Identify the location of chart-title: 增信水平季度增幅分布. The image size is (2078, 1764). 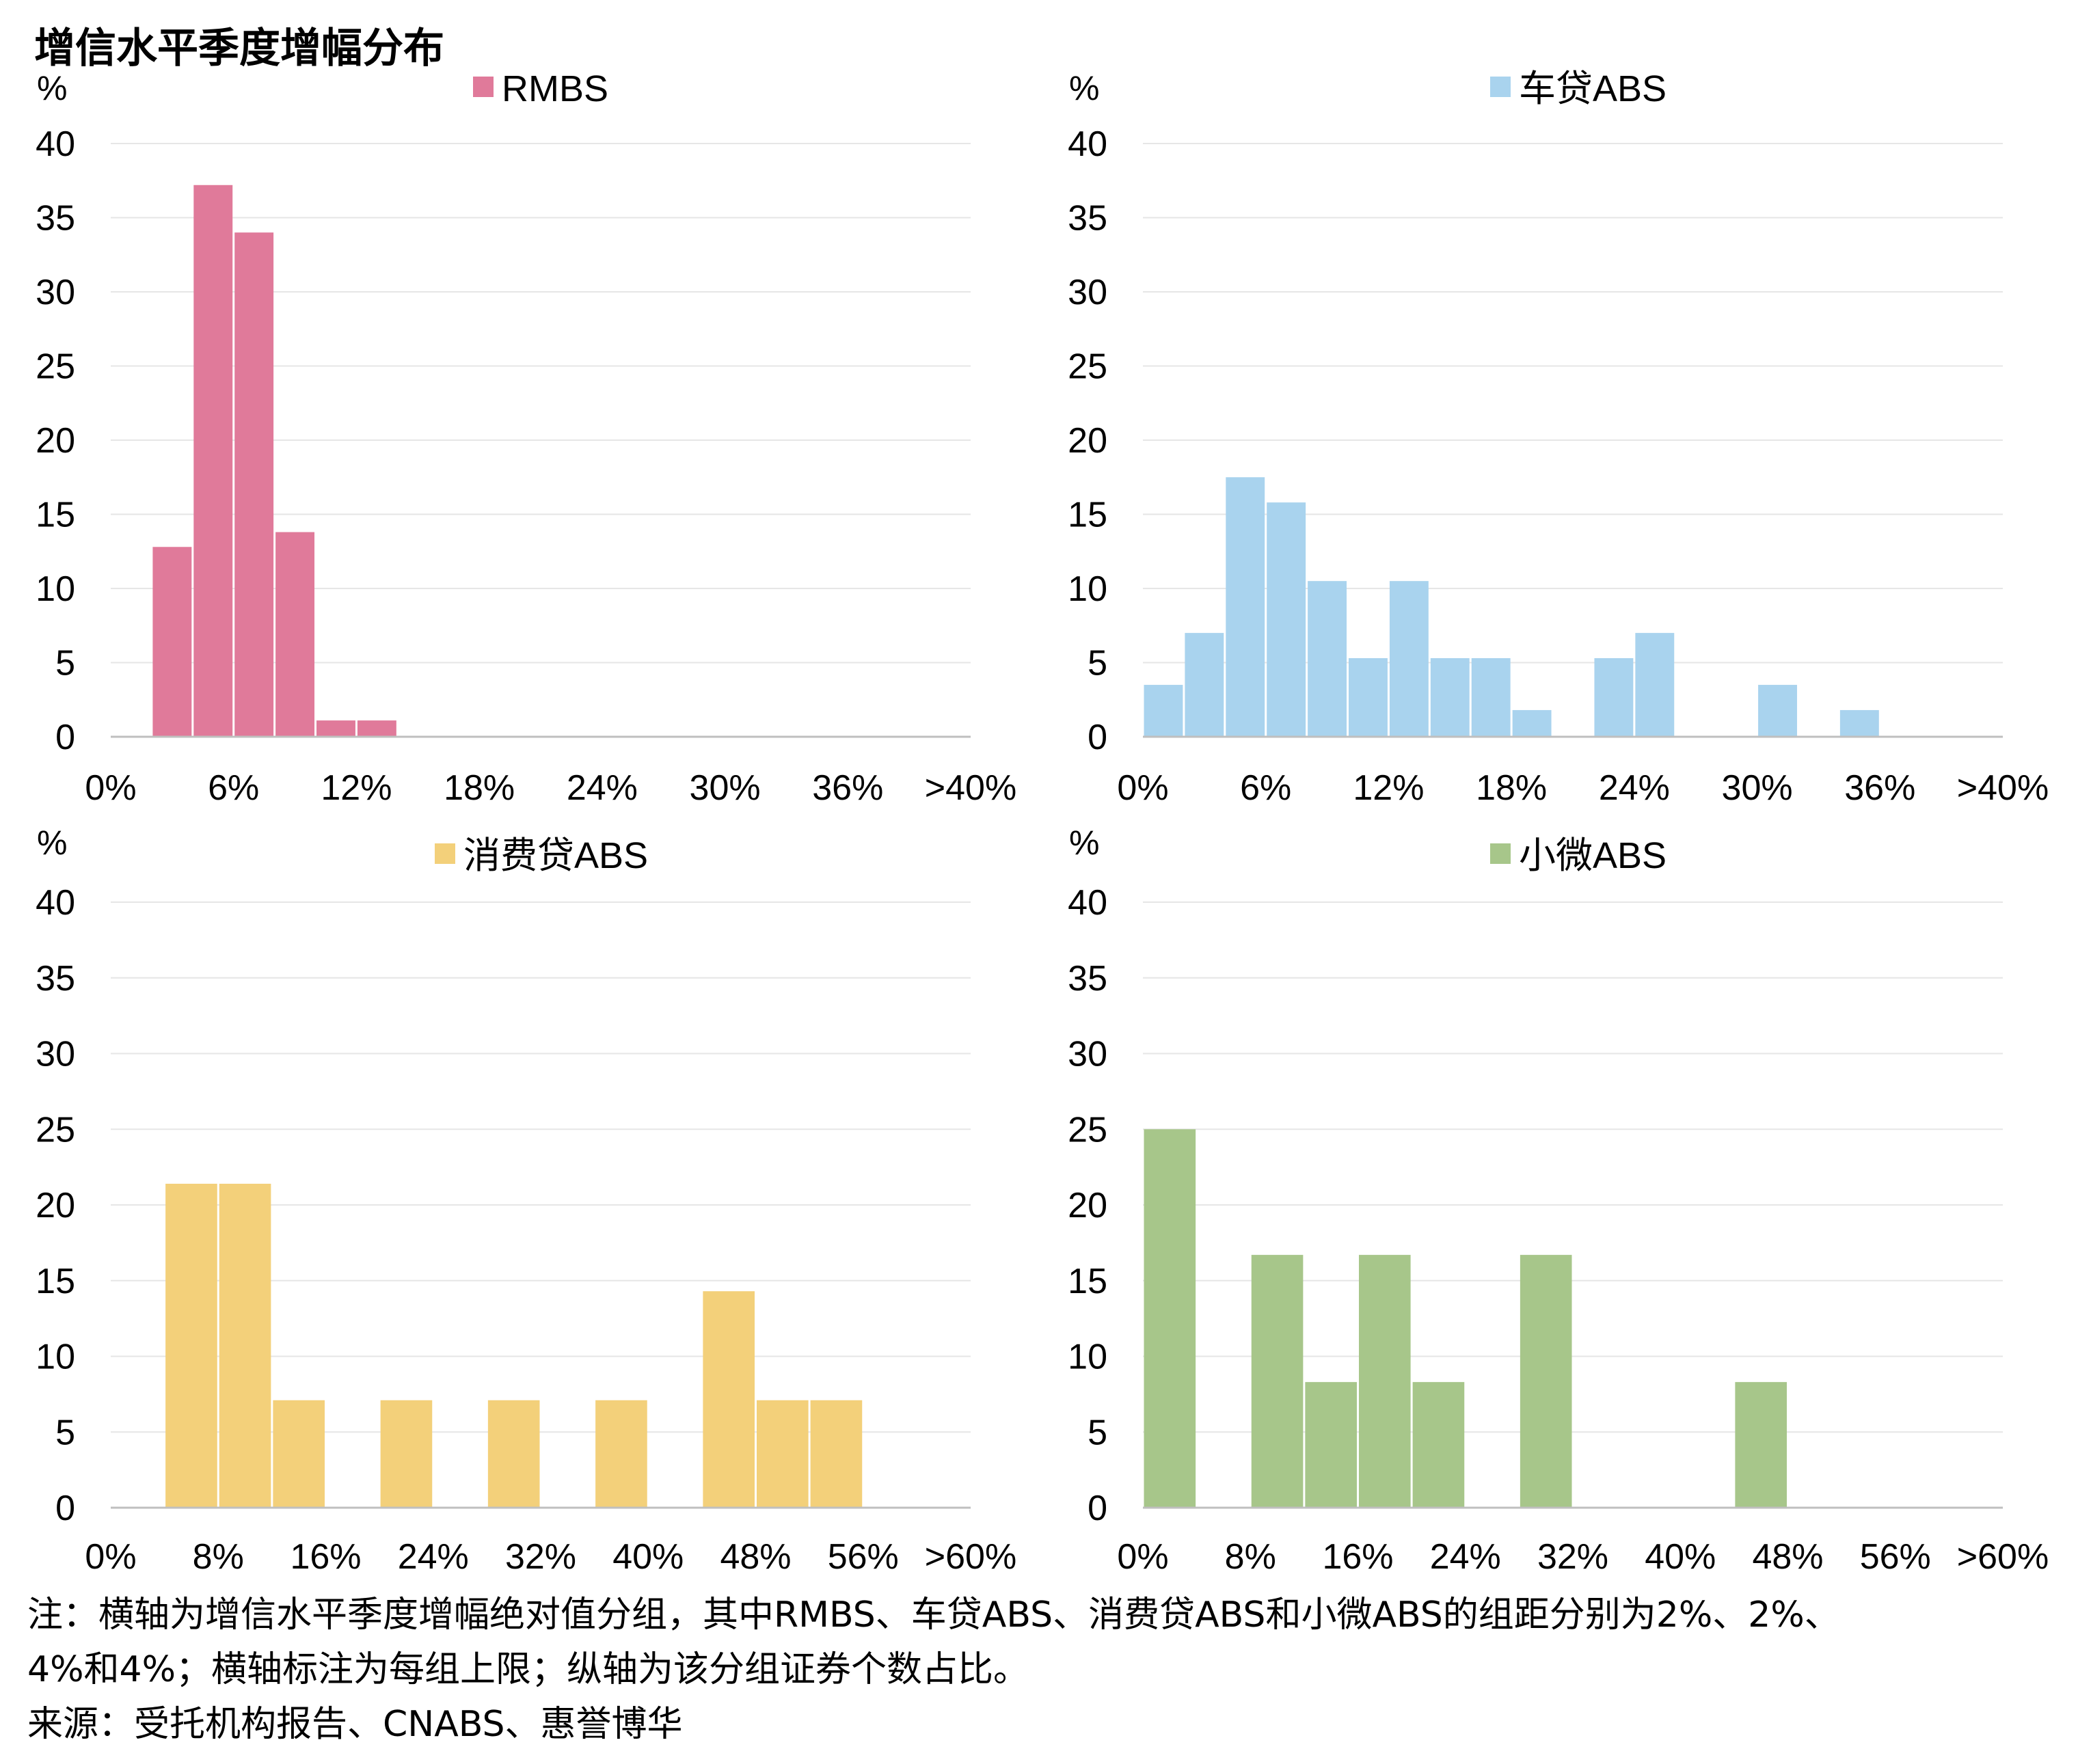
(239, 48).